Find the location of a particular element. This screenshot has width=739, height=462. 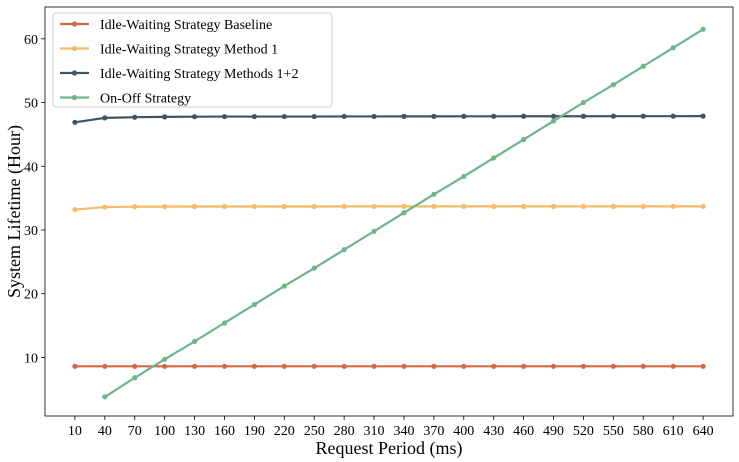

x-tick-label: 310 is located at coordinates (374, 431).